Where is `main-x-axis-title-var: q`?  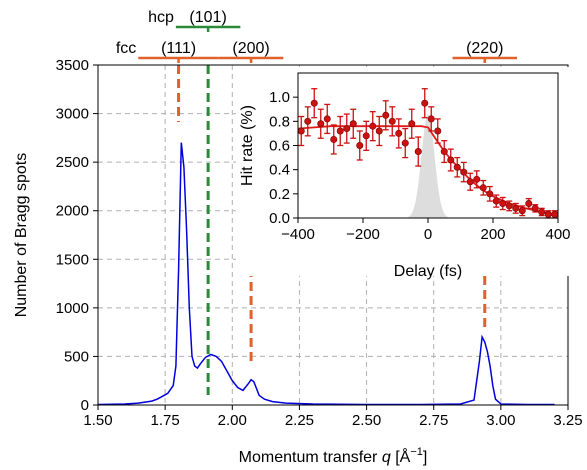
main-x-axis-title-var: q is located at coordinates (386, 457).